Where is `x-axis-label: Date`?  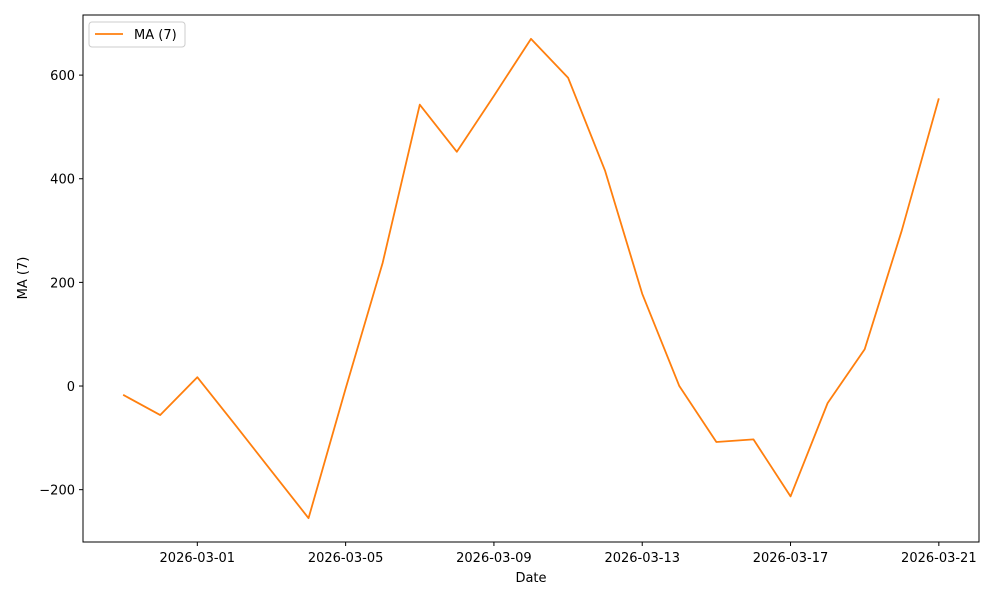 x-axis-label: Date is located at coordinates (530, 578).